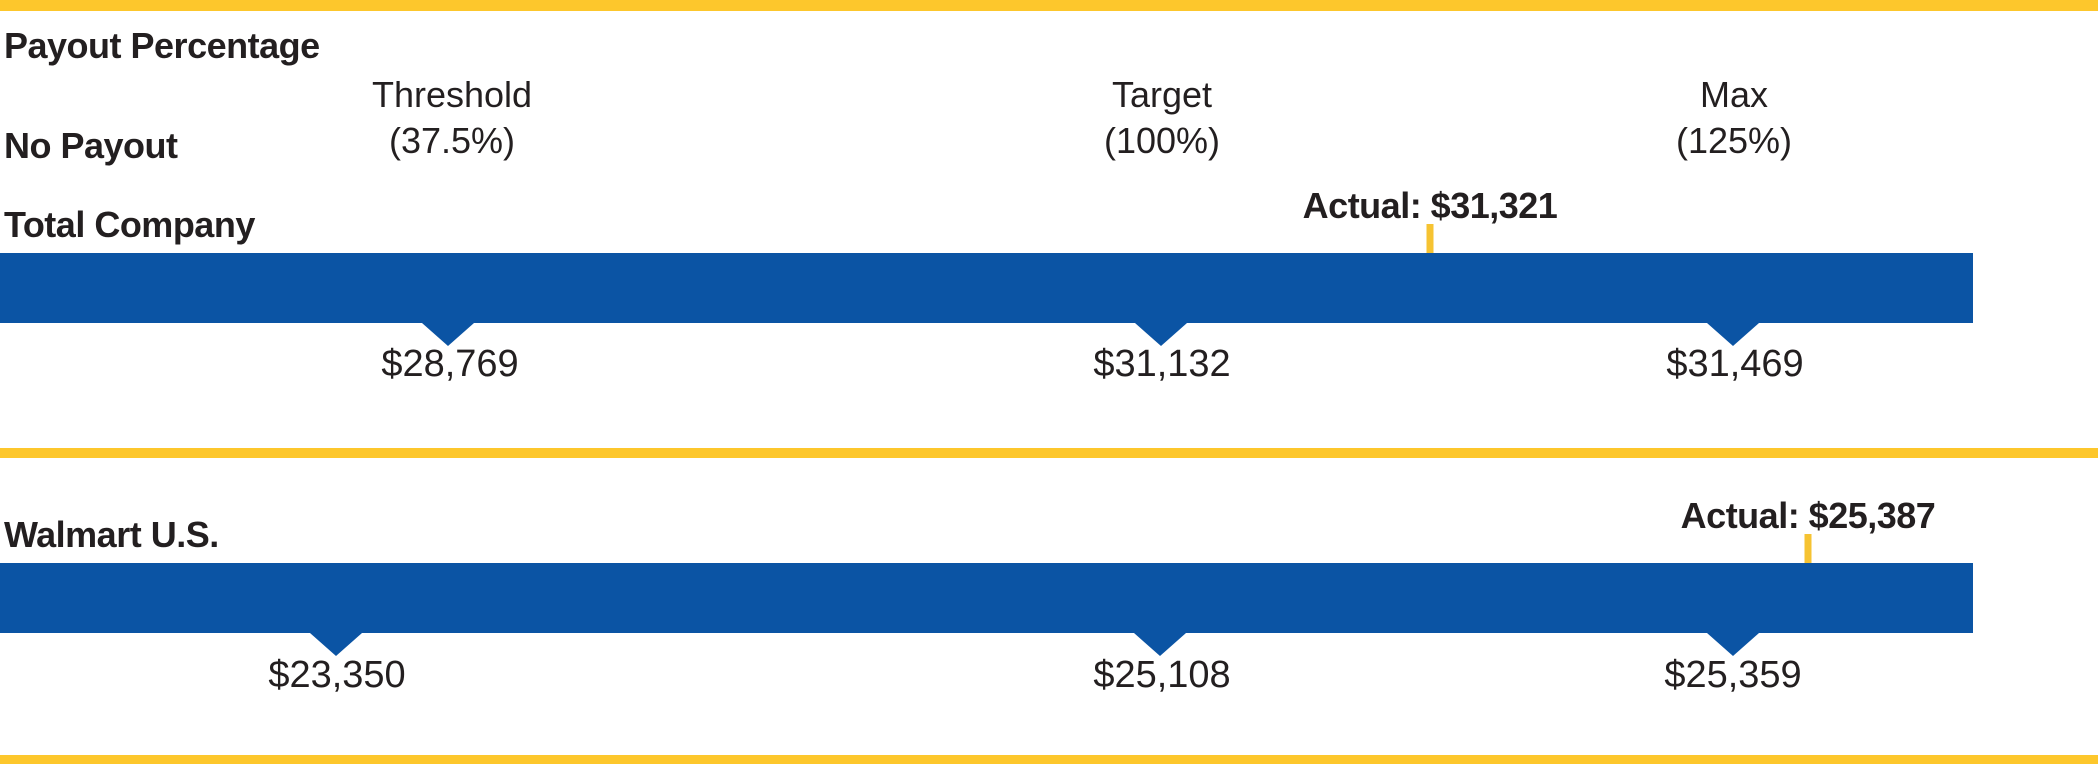 The width and height of the screenshot is (2098, 764). What do you see at coordinates (1734, 118) in the screenshot?
I see `column-header-max: Max (125%)` at bounding box center [1734, 118].